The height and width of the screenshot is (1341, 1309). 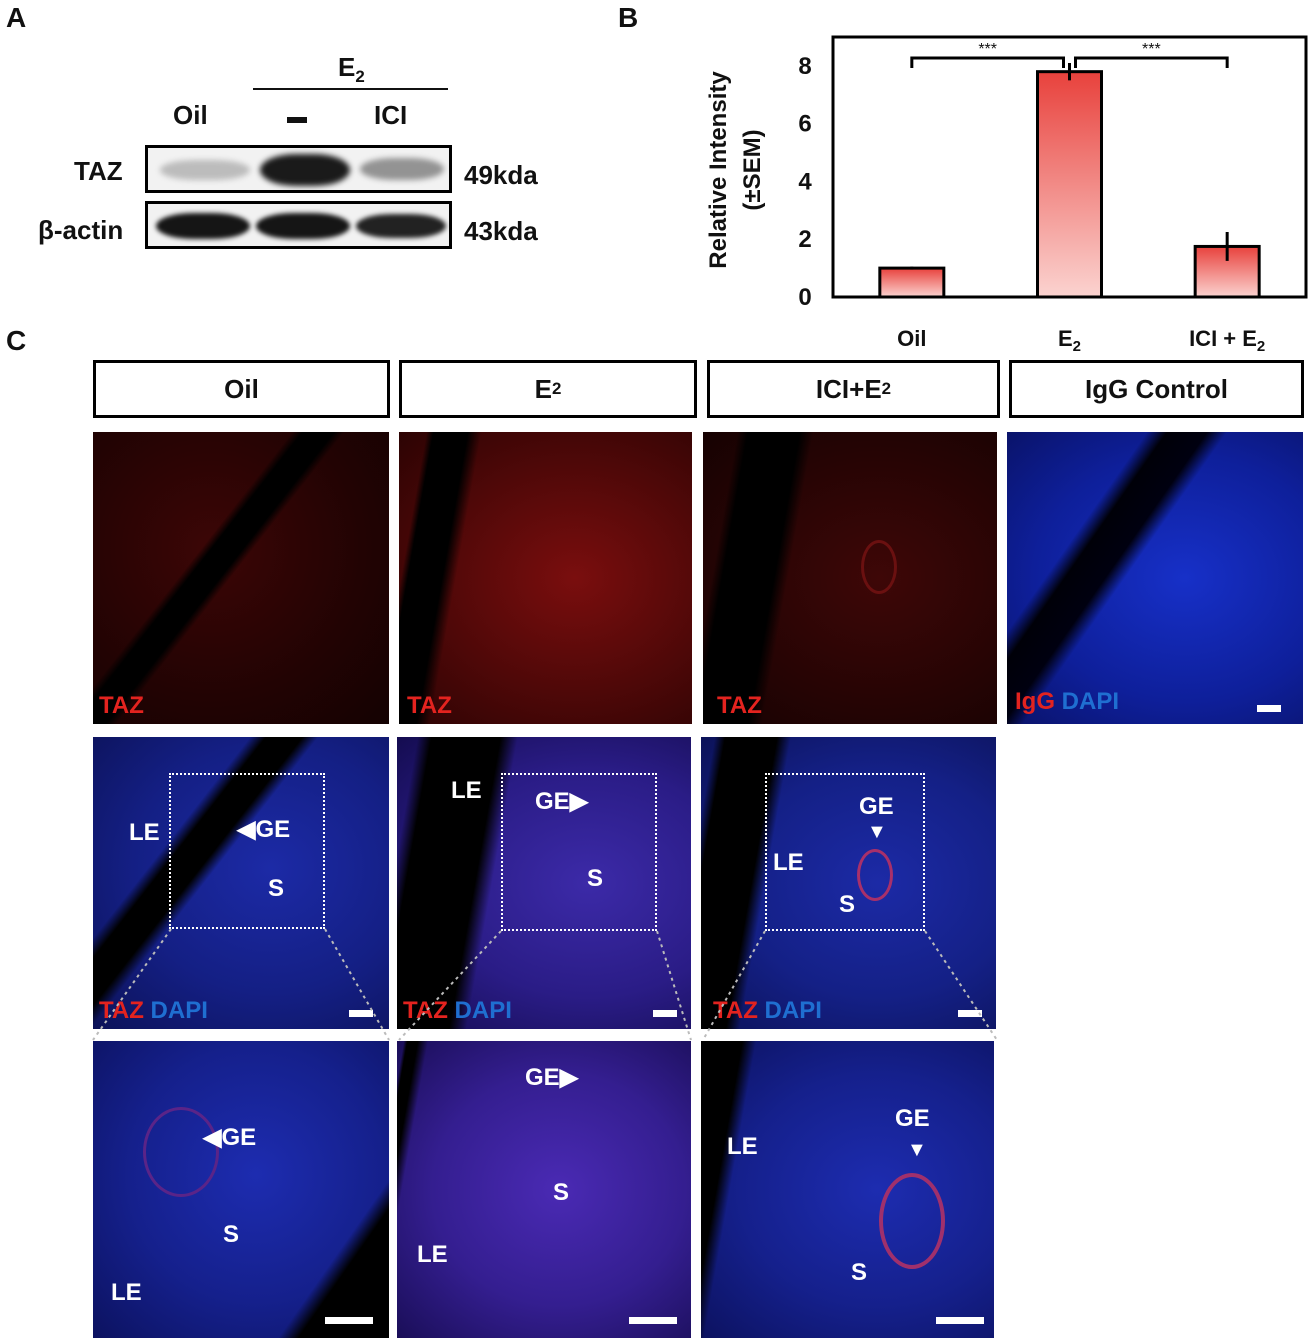 I want to click on taz-blot, so click(x=298, y=169).